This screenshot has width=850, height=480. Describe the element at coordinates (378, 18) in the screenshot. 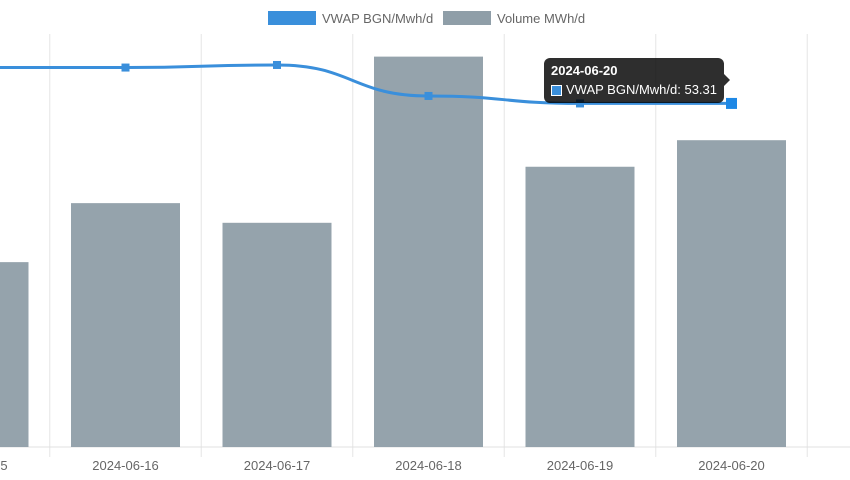

I see `legend-label-vwap: VWAP BGN/Mwh/d` at that location.